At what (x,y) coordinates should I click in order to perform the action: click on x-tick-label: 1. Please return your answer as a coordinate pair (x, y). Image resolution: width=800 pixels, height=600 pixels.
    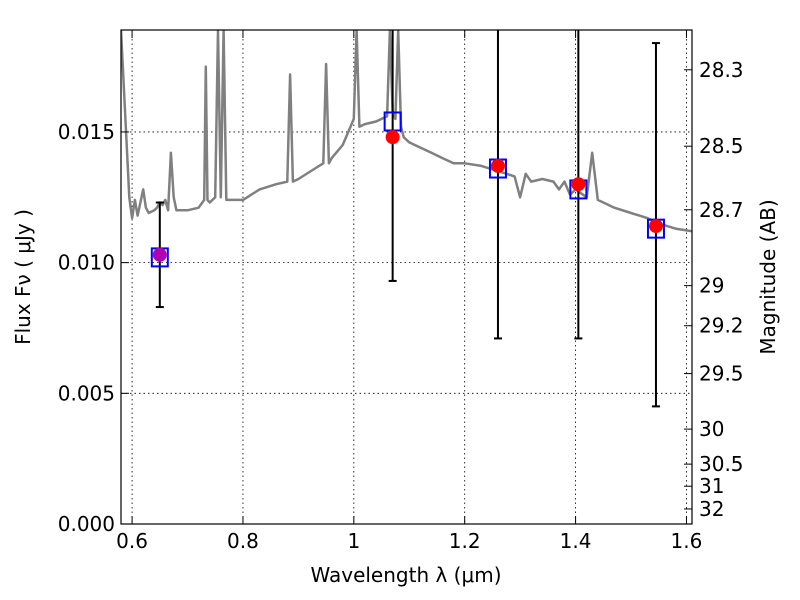
    Looking at the image, I should click on (353, 541).